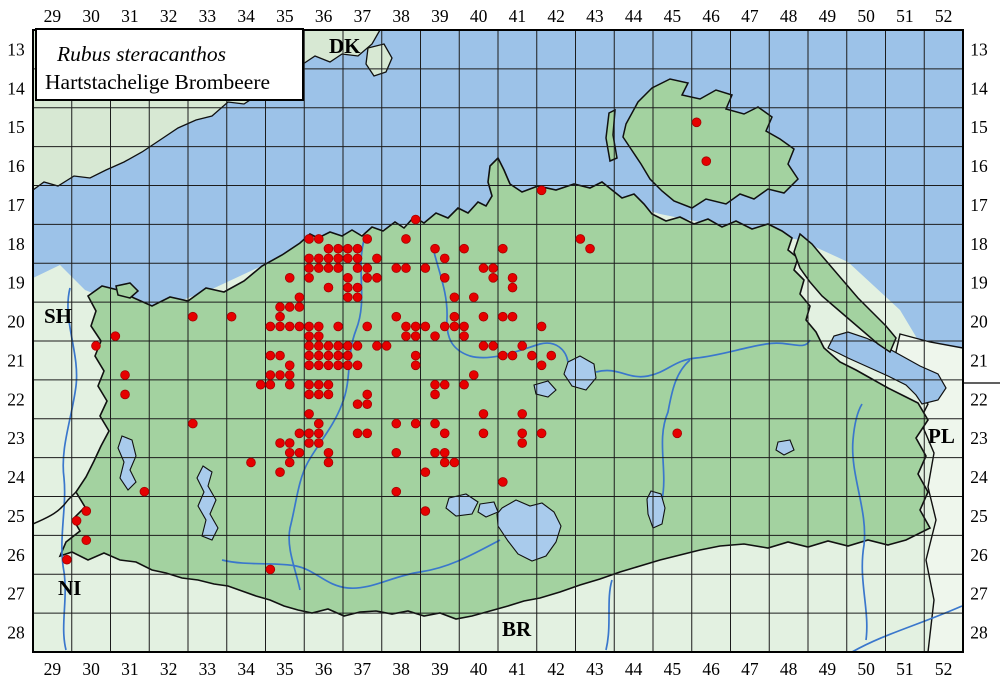 The image size is (1000, 685). Describe the element at coordinates (207, 503) in the screenshot. I see `lake-schweriner-see` at that location.